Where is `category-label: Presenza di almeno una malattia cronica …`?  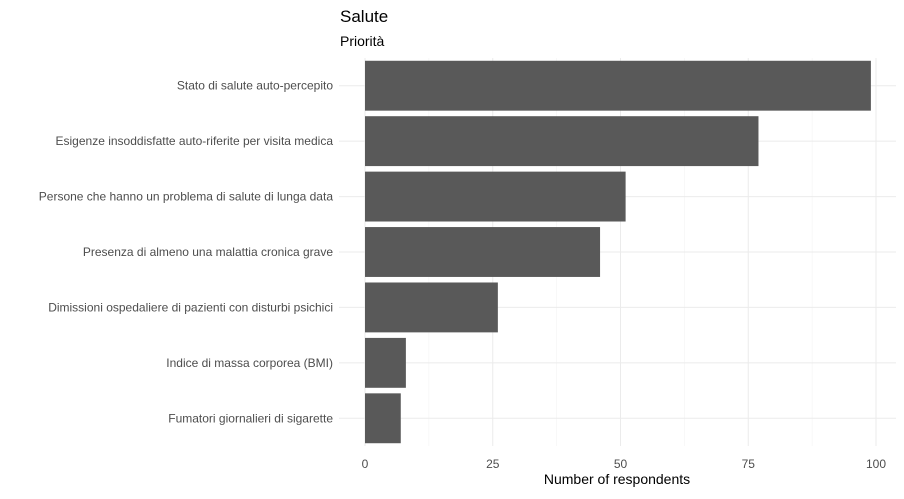 category-label: Presenza di almeno una malattia cronica … is located at coordinates (208, 252).